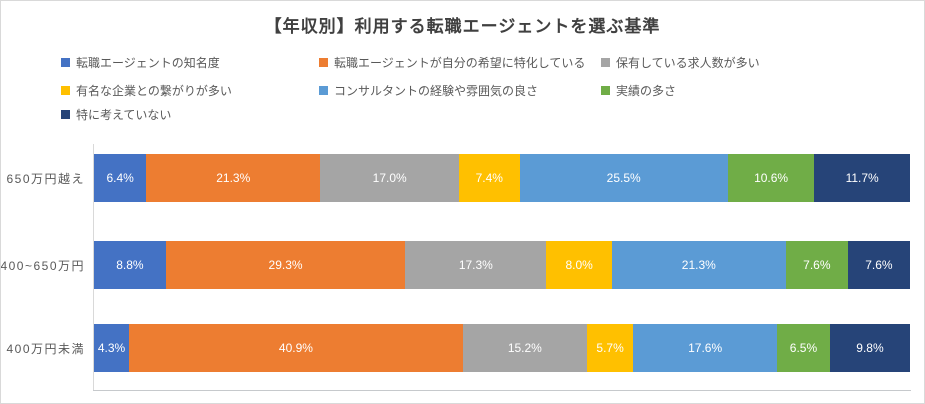 This screenshot has height=404, width=925. Describe the element at coordinates (45, 348) in the screenshot. I see `category-label: 400万円未満` at that location.